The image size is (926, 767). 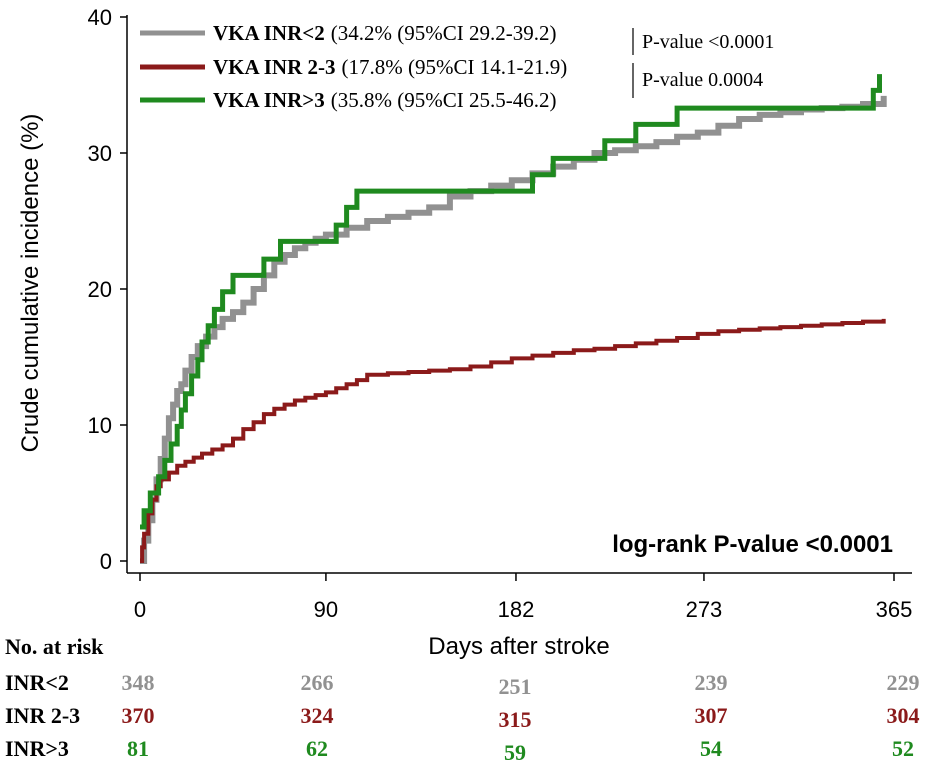 What do you see at coordinates (100, 425) in the screenshot?
I see `y-tick-label: 10` at bounding box center [100, 425].